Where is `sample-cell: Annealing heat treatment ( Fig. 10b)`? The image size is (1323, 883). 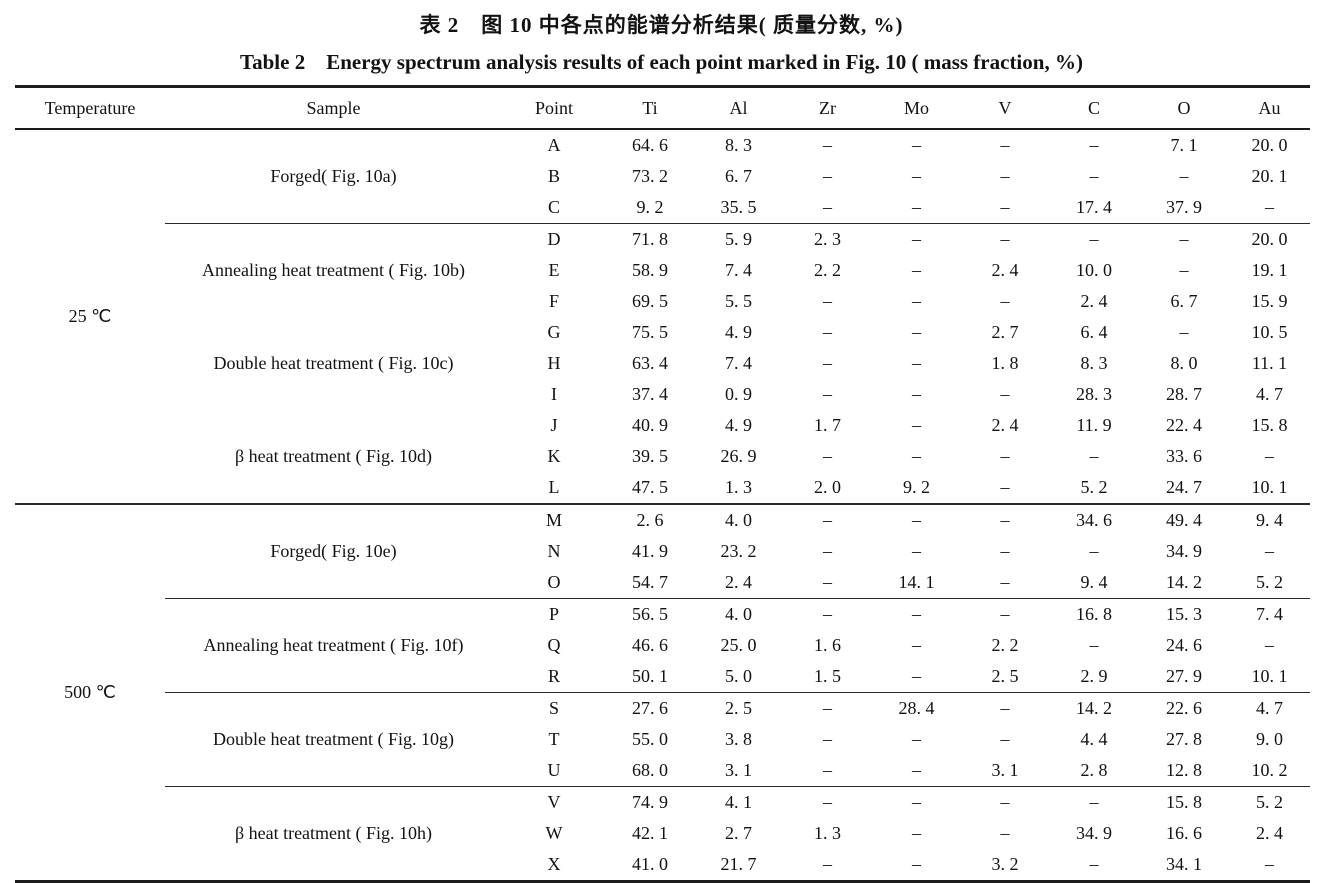
sample-cell: Annealing heat treatment ( Fig. 10b) is located at coordinates (333, 270).